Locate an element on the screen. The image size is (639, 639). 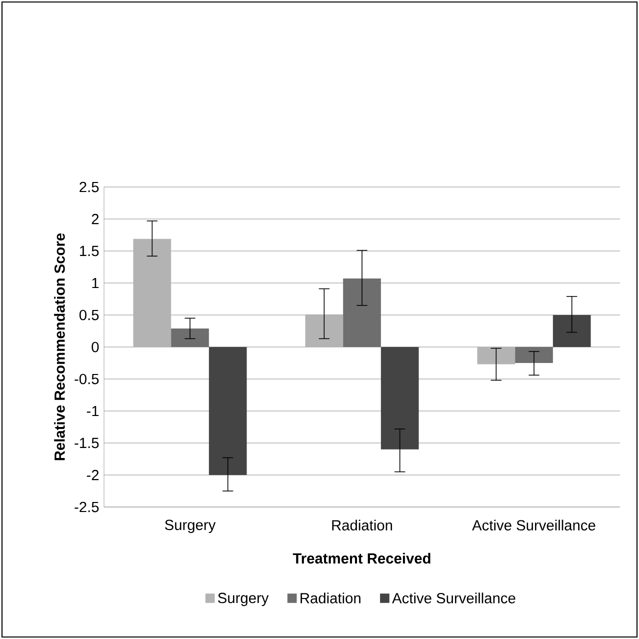
y-tick-label: 1.5 is located at coordinates (89, 251).